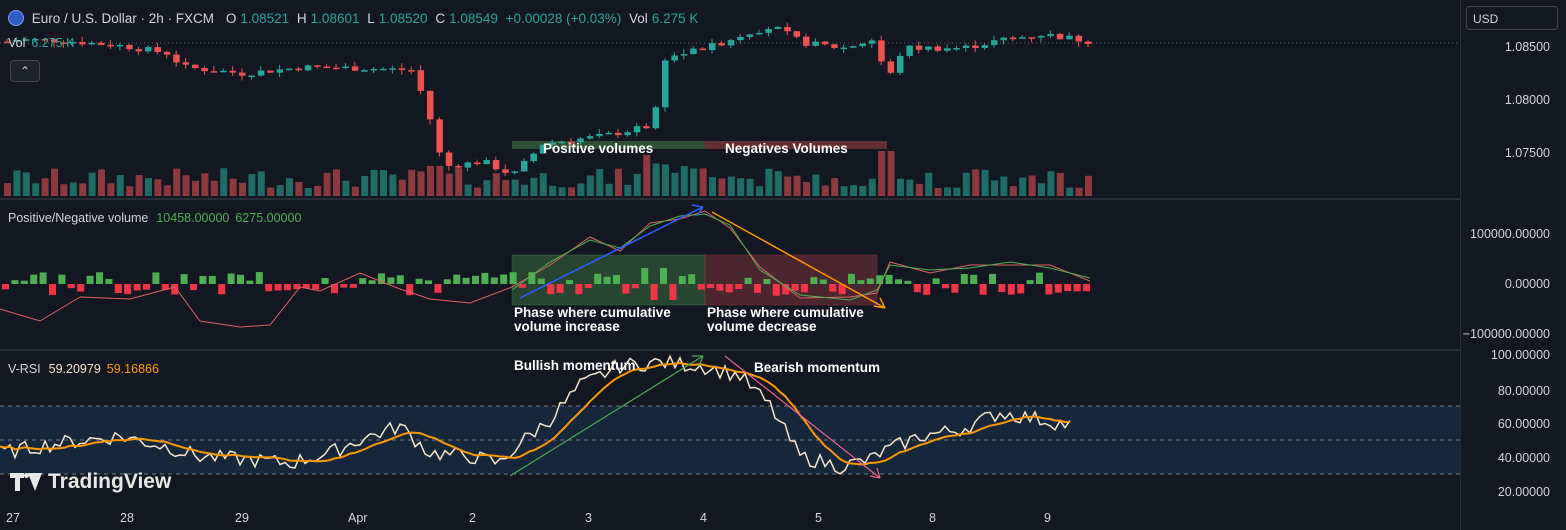 The width and height of the screenshot is (1566, 530). I want to click on tradingview-brand: TradingView, so click(110, 481).